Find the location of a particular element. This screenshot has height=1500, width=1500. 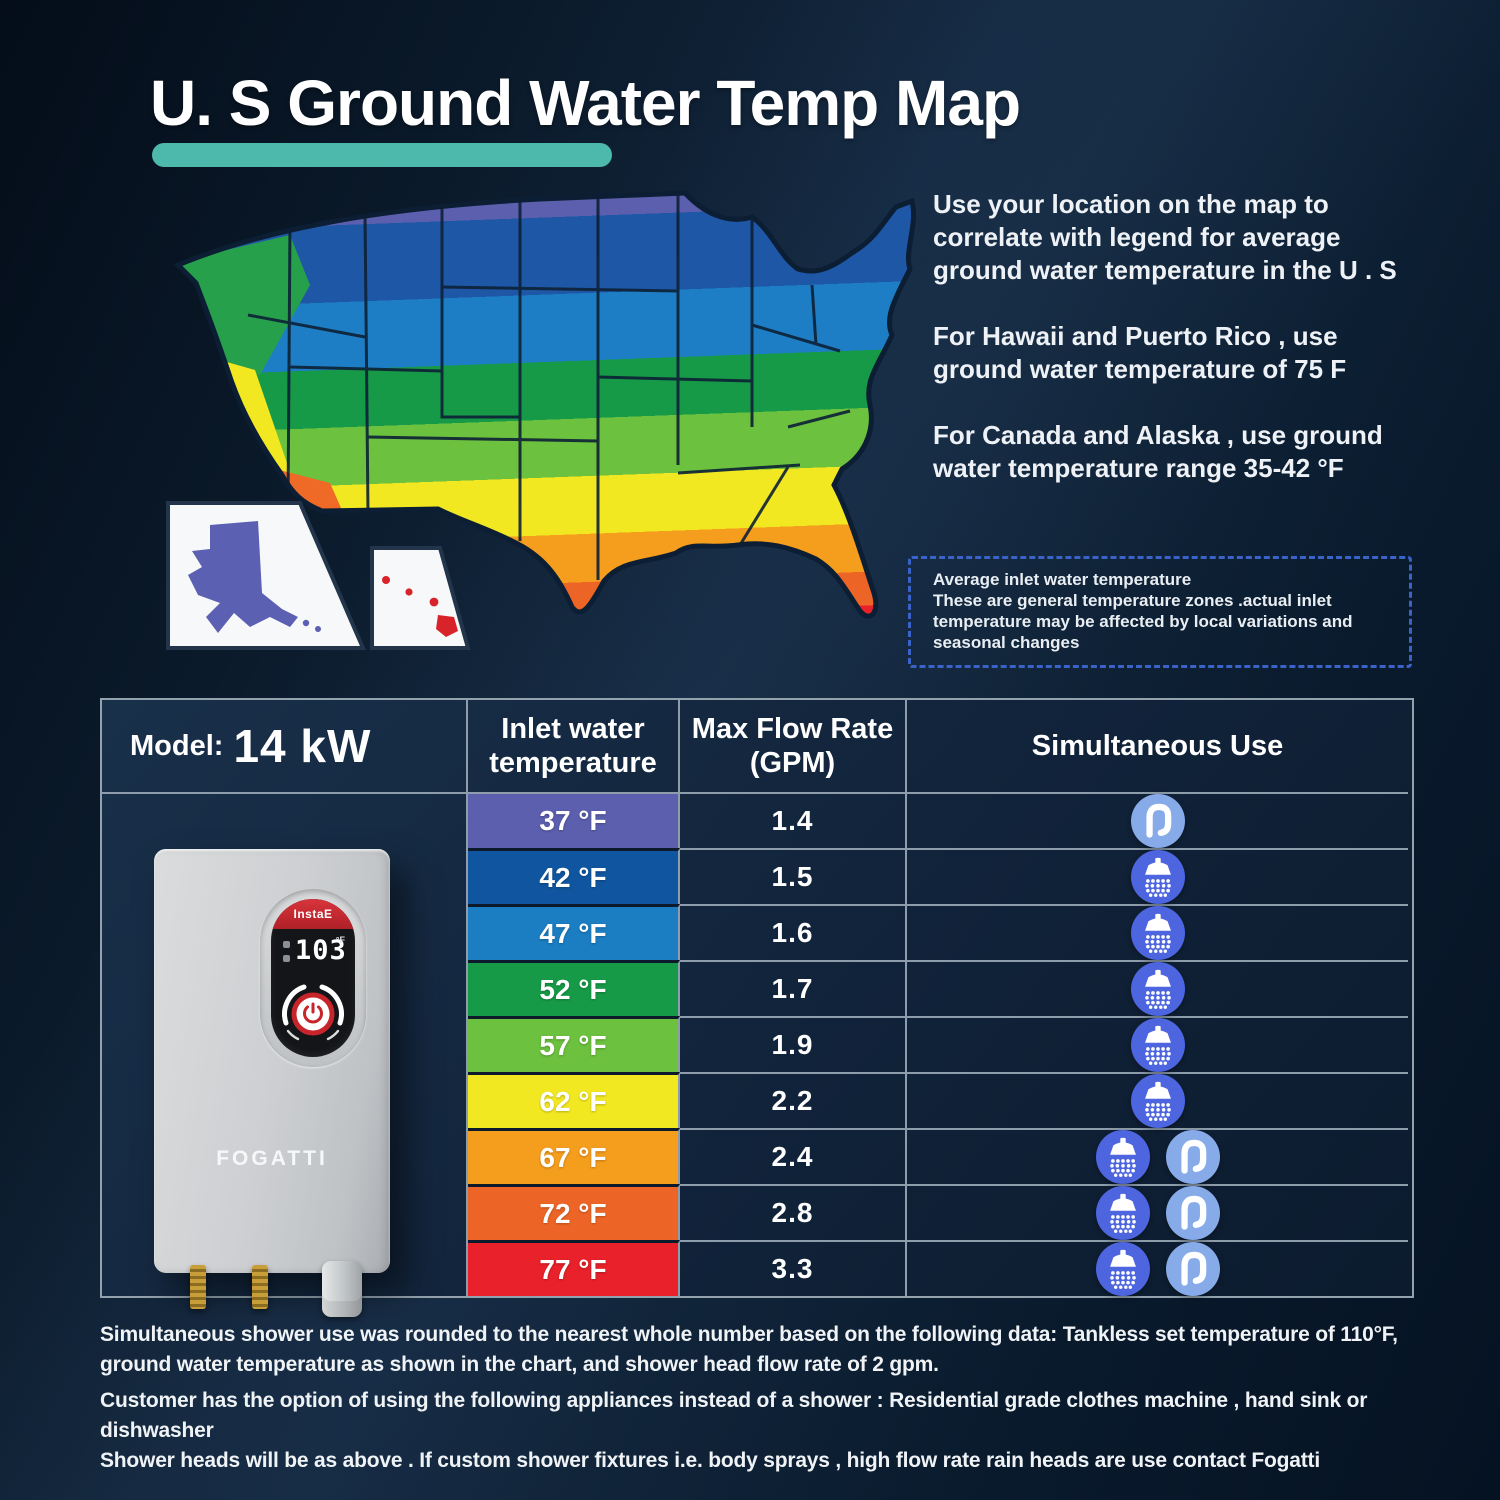

flow-rate-cell: 2.8 is located at coordinates (793, 1212).